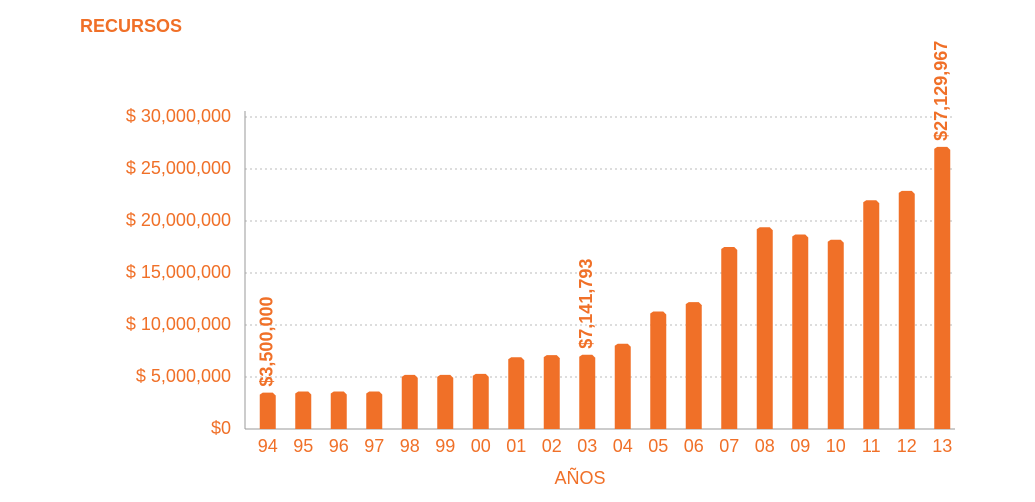 The width and height of the screenshot is (1035, 502). Describe the element at coordinates (907, 446) in the screenshot. I see `x-tick-label: 12` at that location.